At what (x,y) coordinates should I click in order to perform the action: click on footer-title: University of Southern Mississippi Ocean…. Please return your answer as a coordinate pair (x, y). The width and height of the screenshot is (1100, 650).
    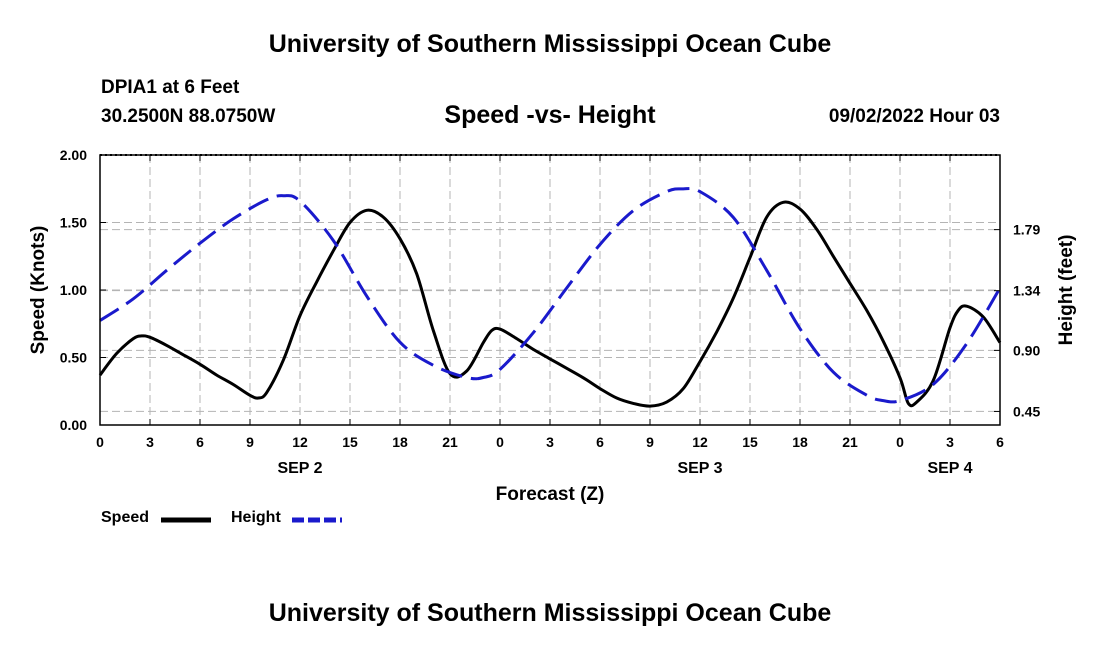
    Looking at the image, I should click on (550, 613).